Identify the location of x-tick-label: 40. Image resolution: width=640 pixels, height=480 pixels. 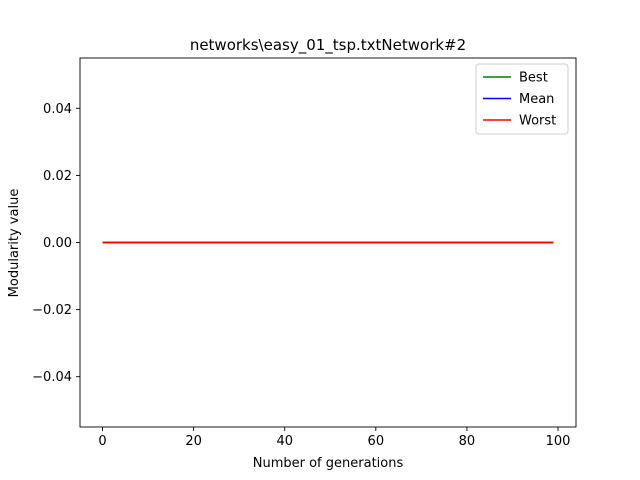
(284, 441).